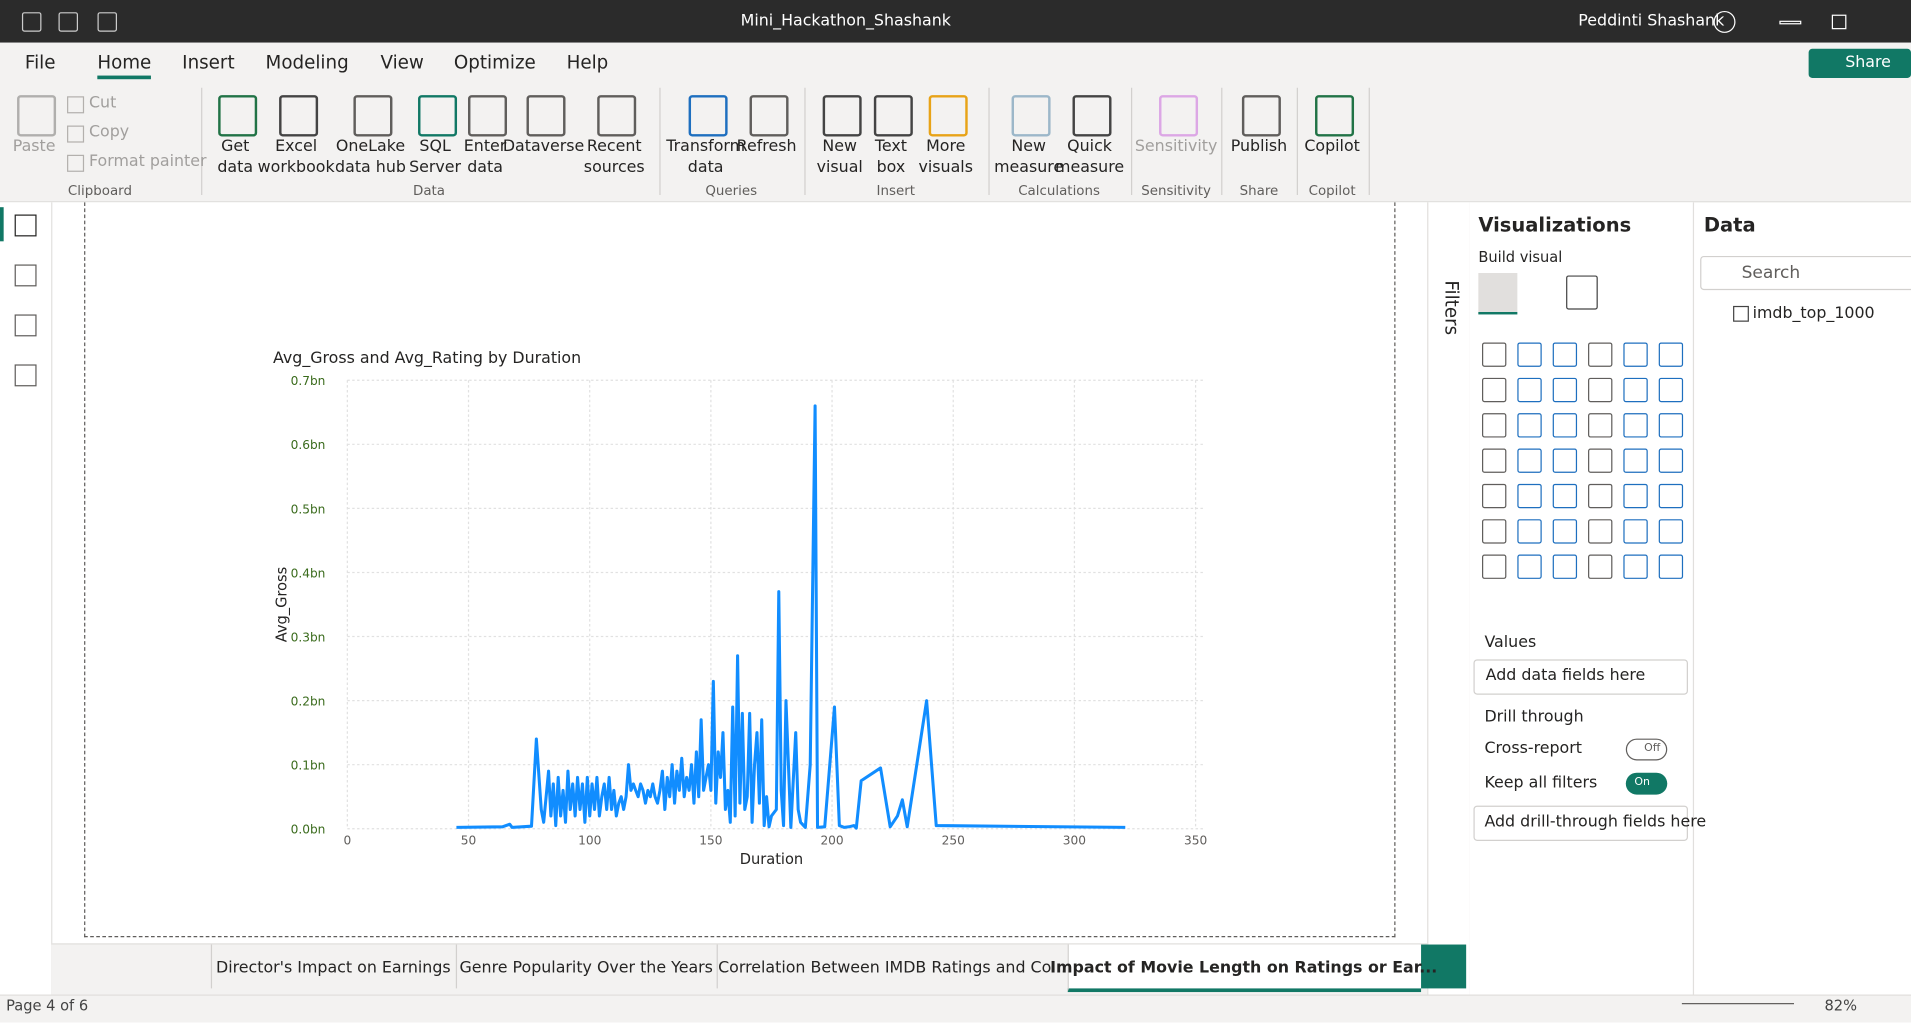  What do you see at coordinates (370, 167) in the screenshot?
I see `ribbon-button: data hub` at bounding box center [370, 167].